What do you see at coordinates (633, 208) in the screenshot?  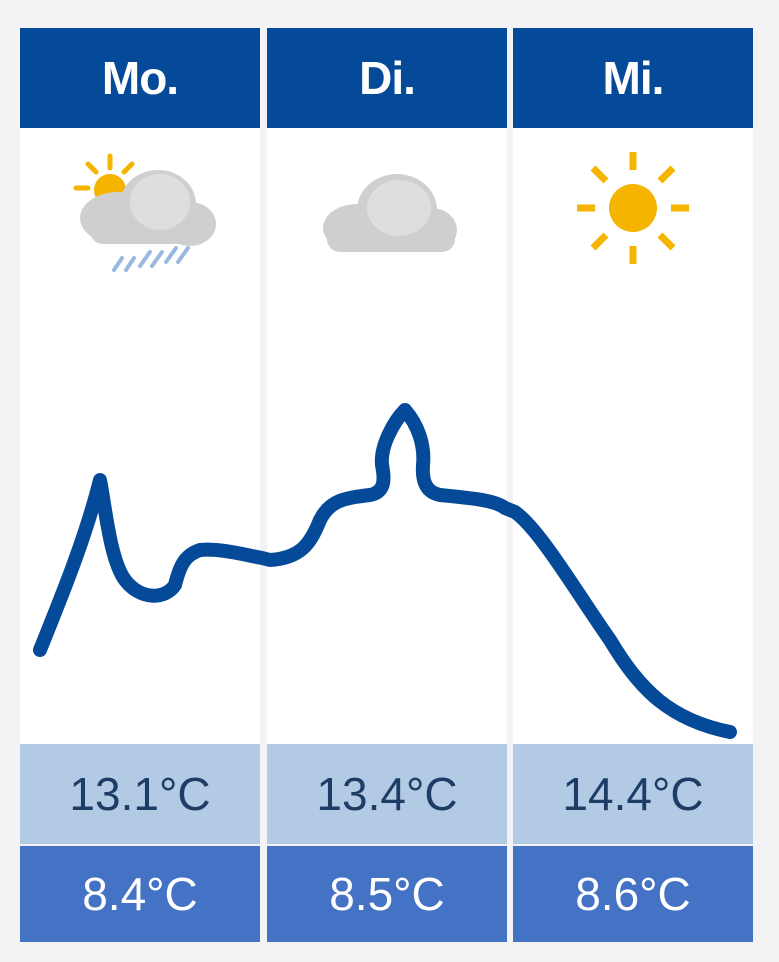 I see `sun-icon` at bounding box center [633, 208].